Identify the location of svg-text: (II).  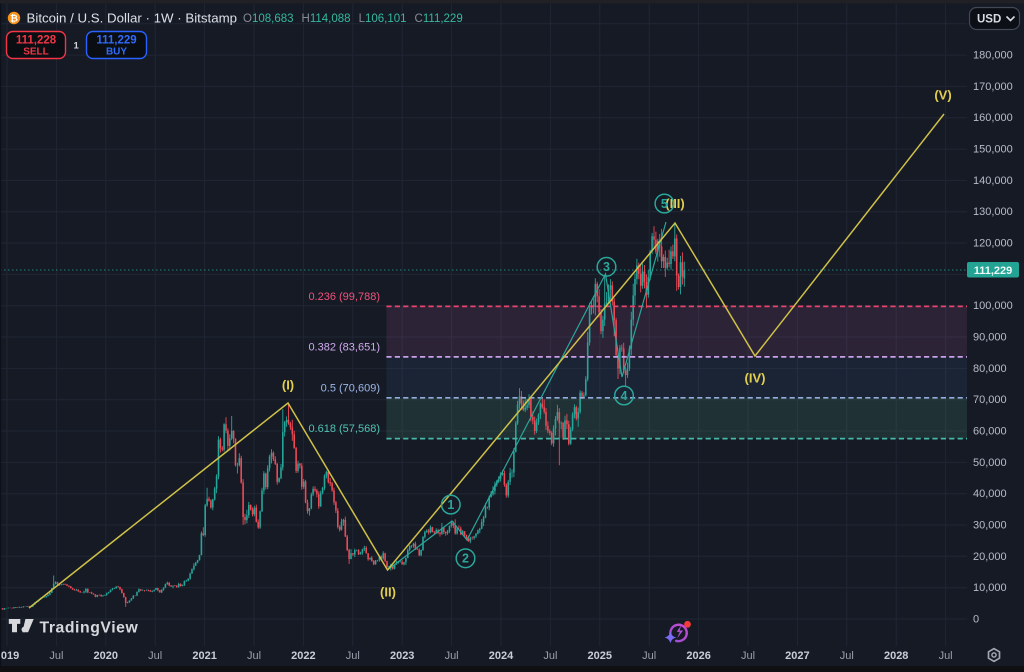
(388, 592).